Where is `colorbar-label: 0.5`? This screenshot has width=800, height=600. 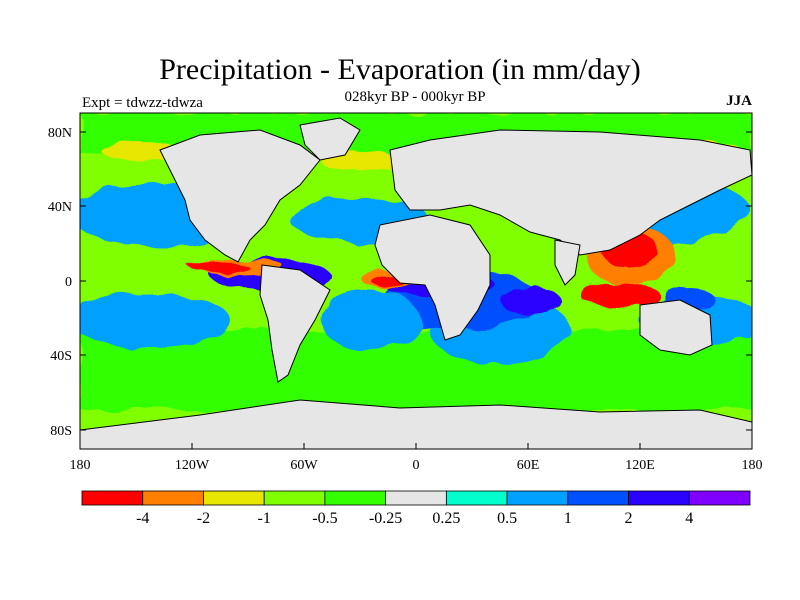 colorbar-label: 0.5 is located at coordinates (507, 518).